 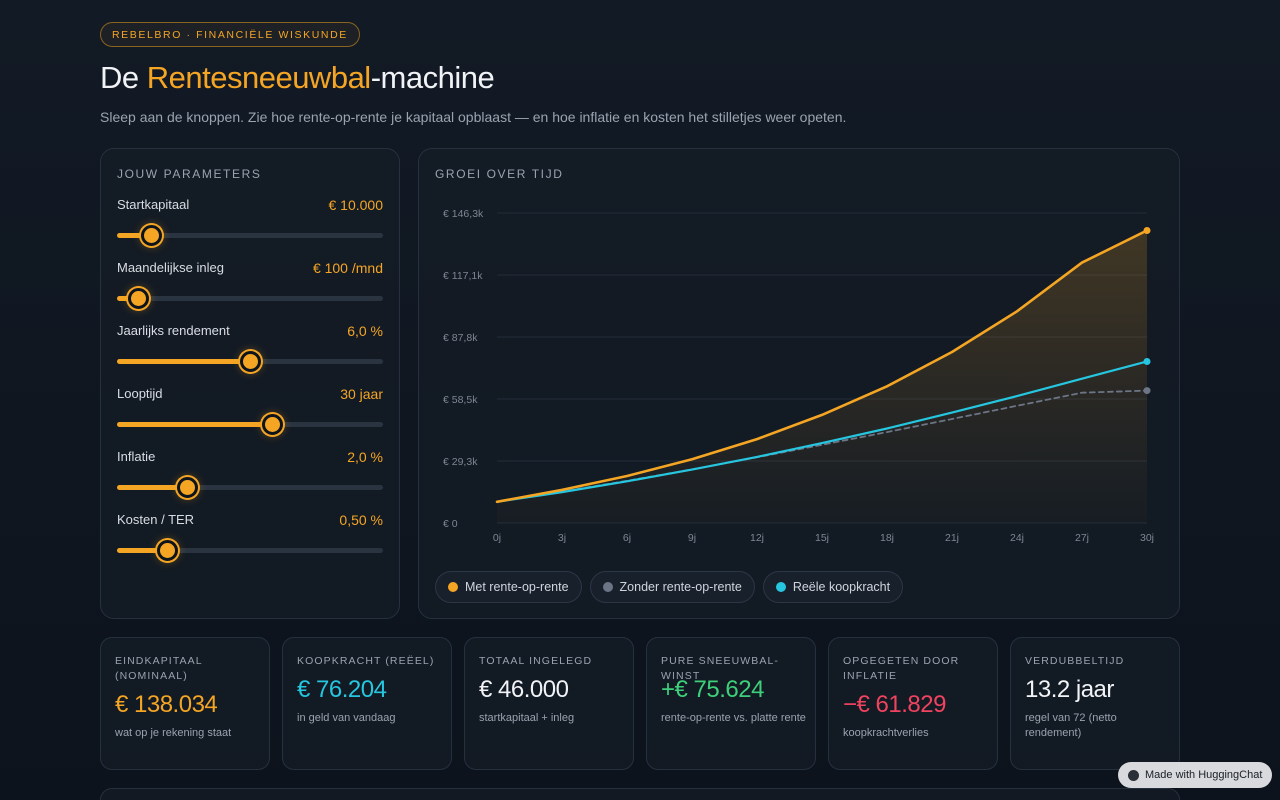 I want to click on param-label: Looptijd, so click(x=140, y=393).